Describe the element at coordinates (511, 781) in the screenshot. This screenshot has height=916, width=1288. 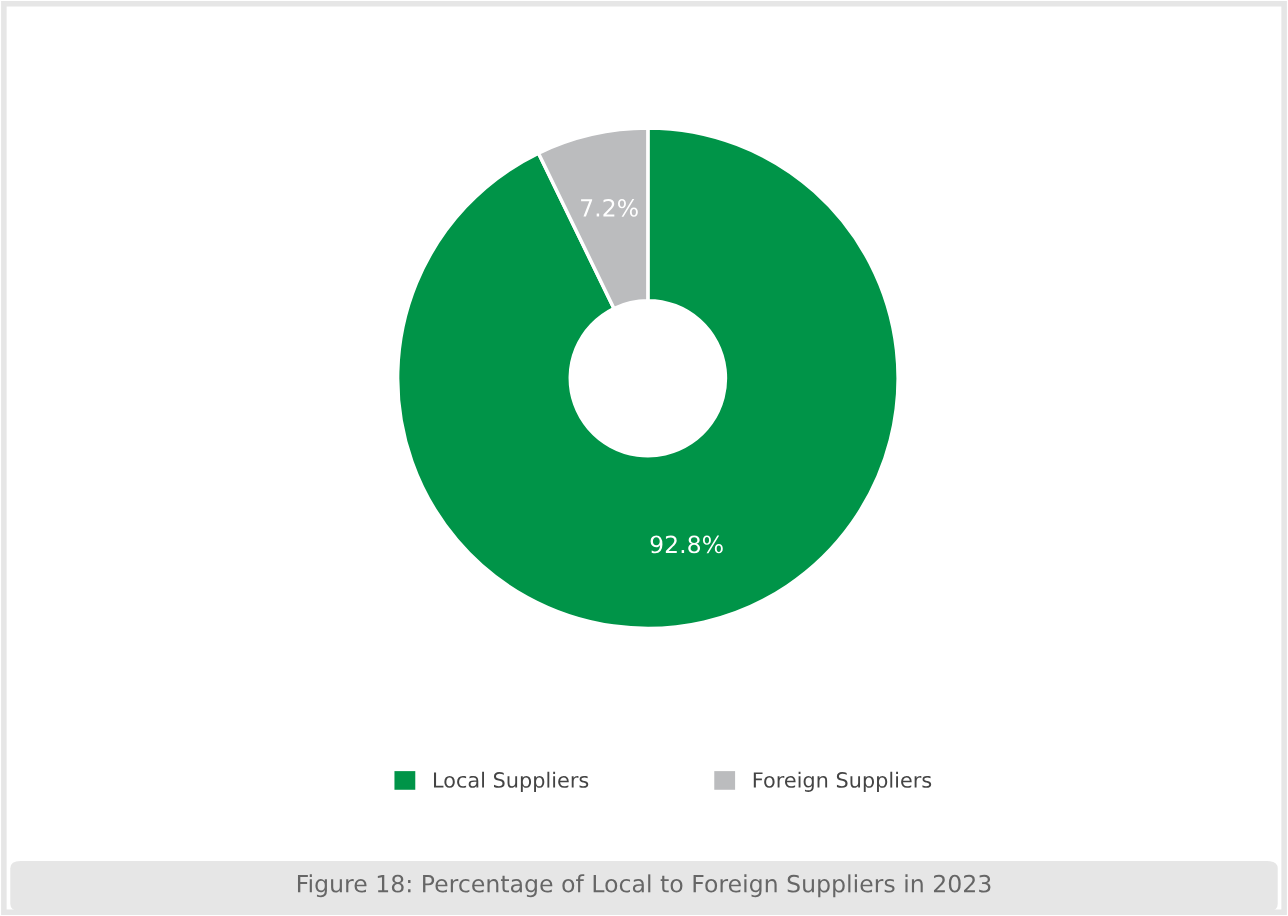
I see `legend-label: Local Suppliers` at that location.